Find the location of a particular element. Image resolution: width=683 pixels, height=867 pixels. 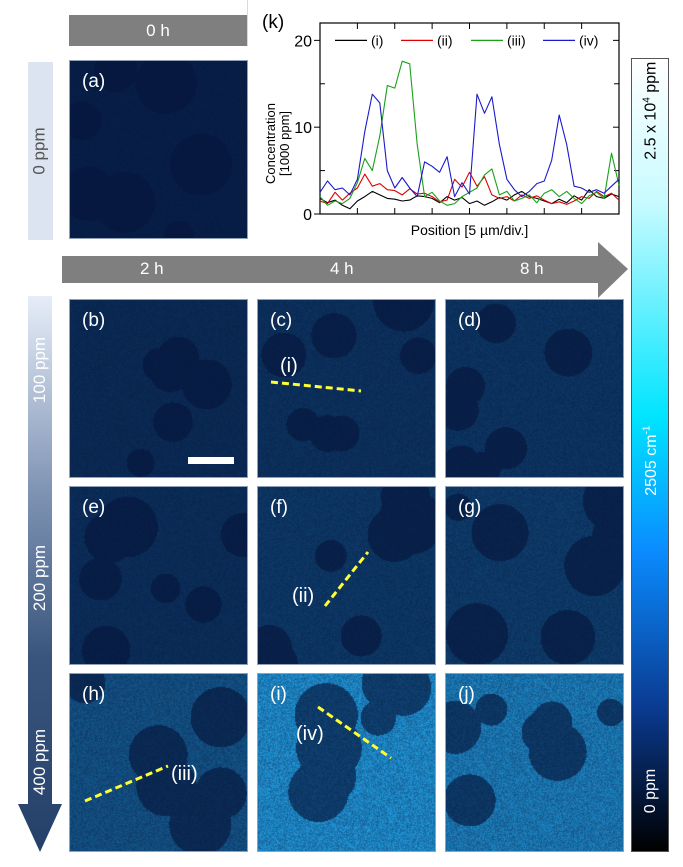

time-label: 0 h is located at coordinates (158, 30).